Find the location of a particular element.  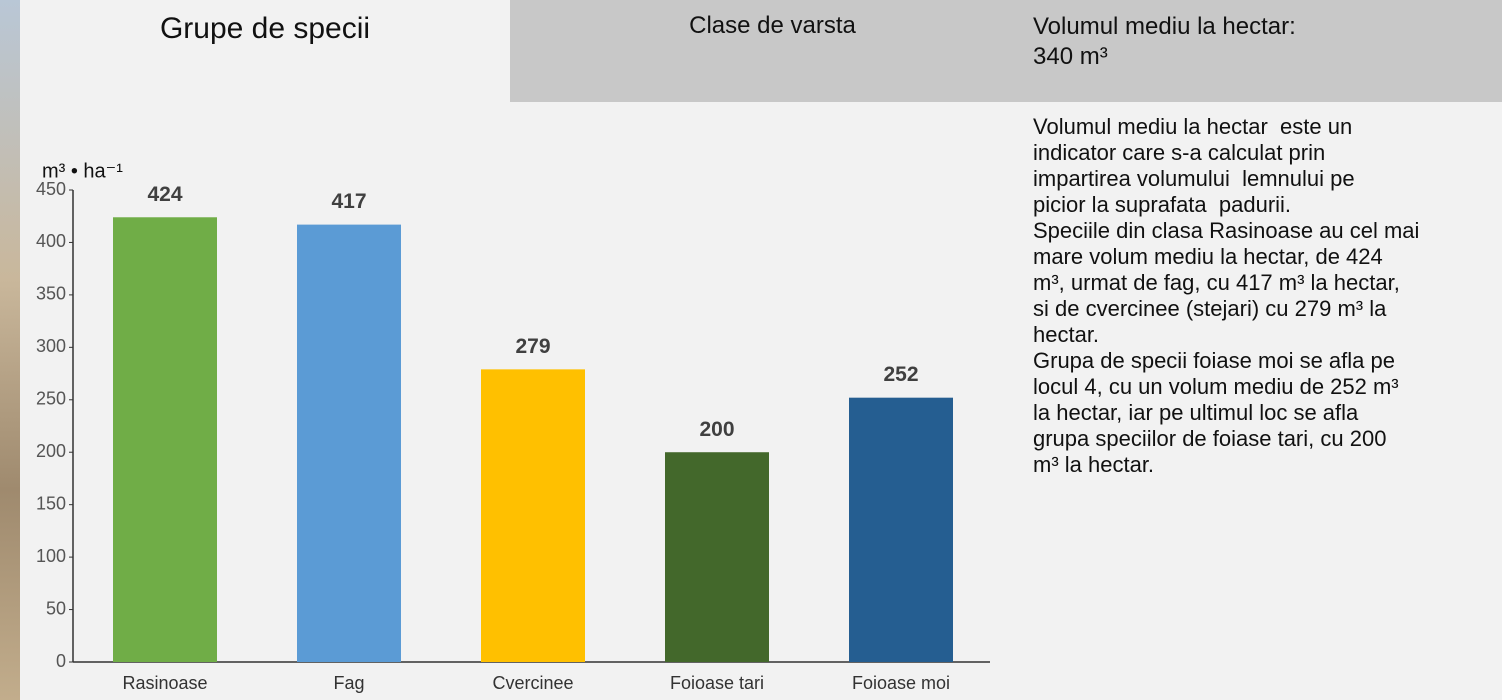

info-line: impartirea volumului lemnului pe is located at coordinates (1194, 178).